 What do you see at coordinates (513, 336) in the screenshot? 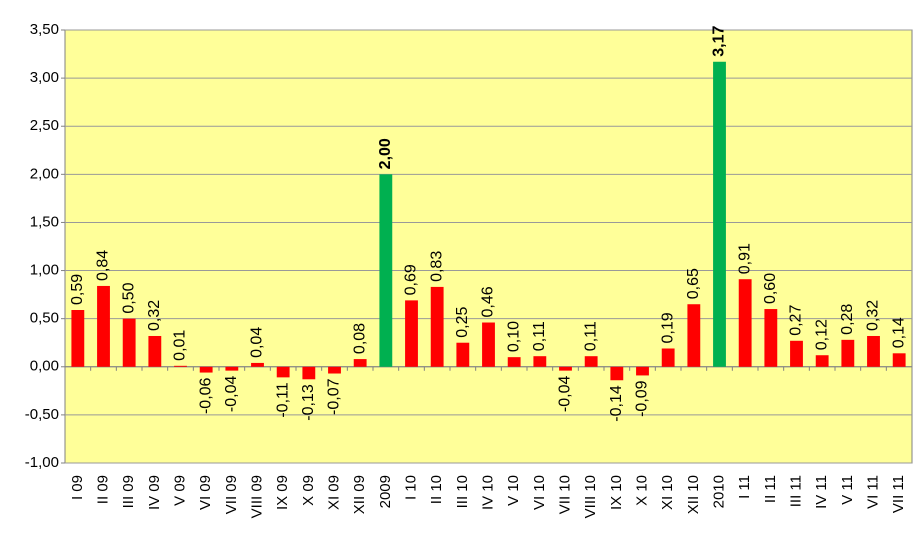
I see `data-label: 0,10` at bounding box center [513, 336].